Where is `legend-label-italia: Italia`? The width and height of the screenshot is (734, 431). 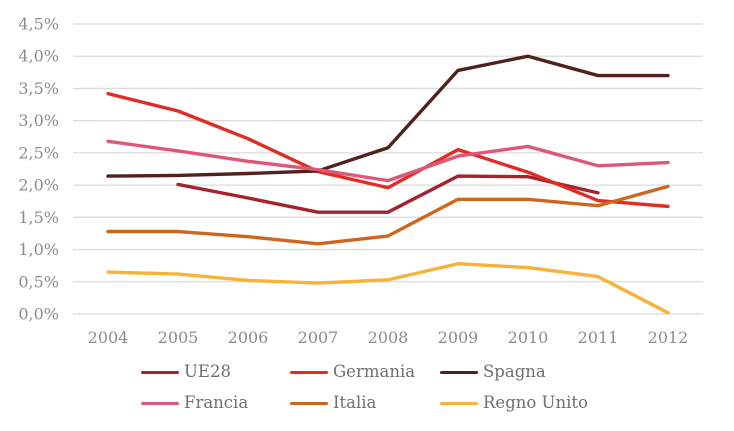
legend-label-italia: Italia is located at coordinates (355, 403).